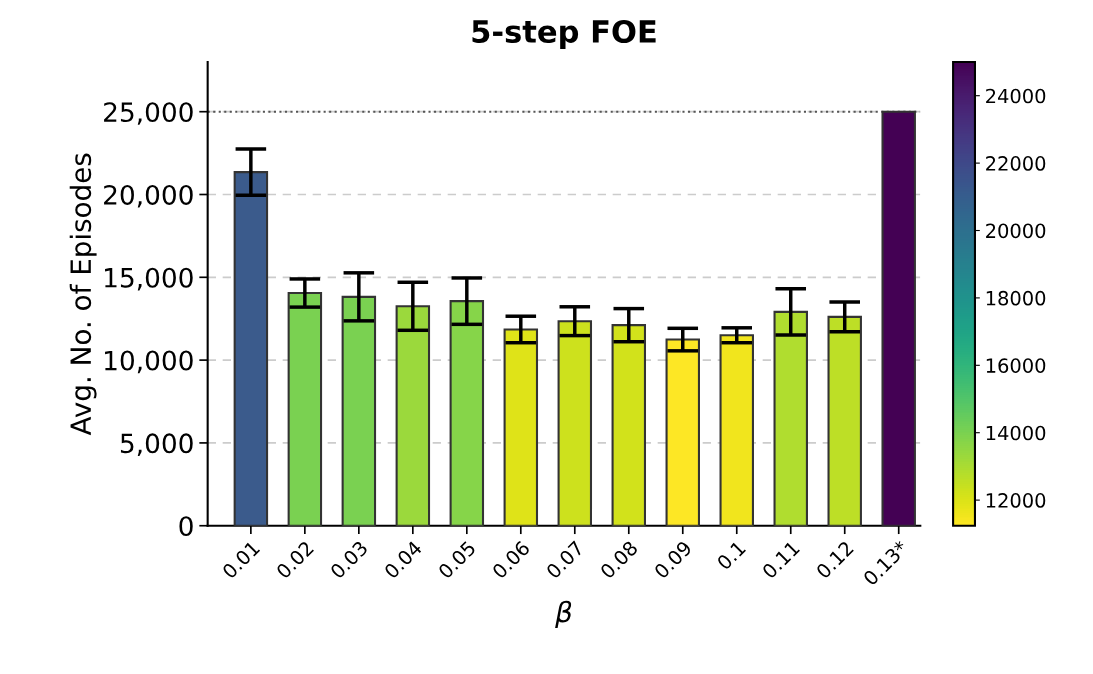 This screenshot has width=1093, height=674. Describe the element at coordinates (186, 526) in the screenshot. I see `y-tick-label: 0` at that location.